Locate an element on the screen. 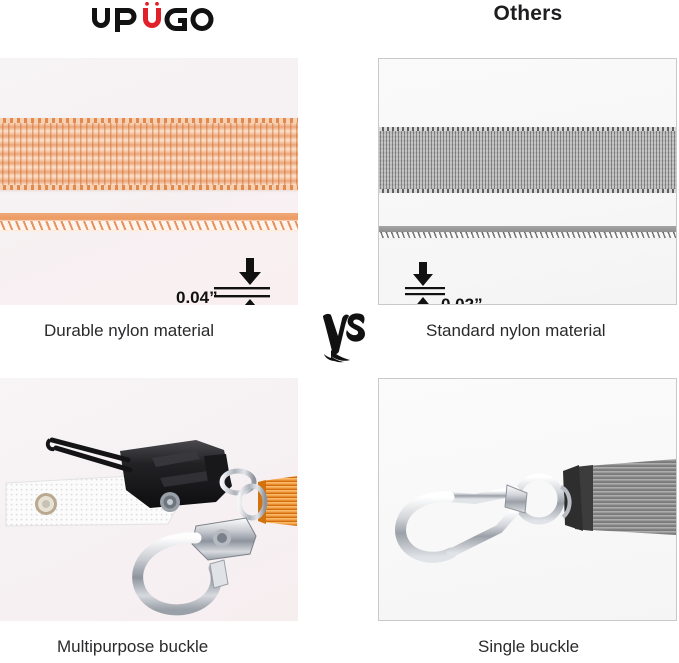 The height and width of the screenshot is (663, 679). gray-webbing-edge is located at coordinates (527, 233).